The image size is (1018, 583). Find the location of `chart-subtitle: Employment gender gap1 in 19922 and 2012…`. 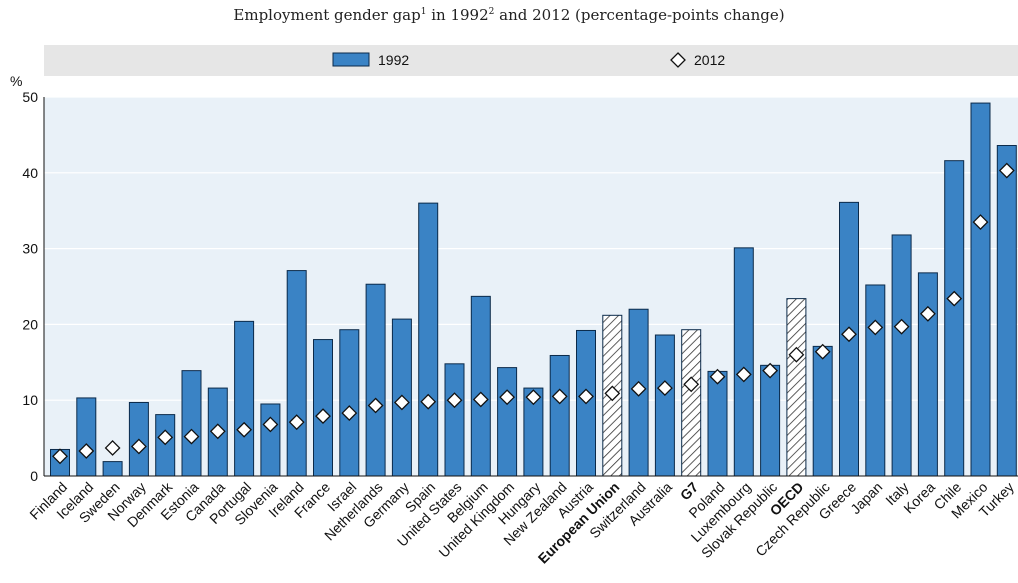

chart-subtitle: Employment gender gap1 in 19922 and 2012… is located at coordinates (509, 15).